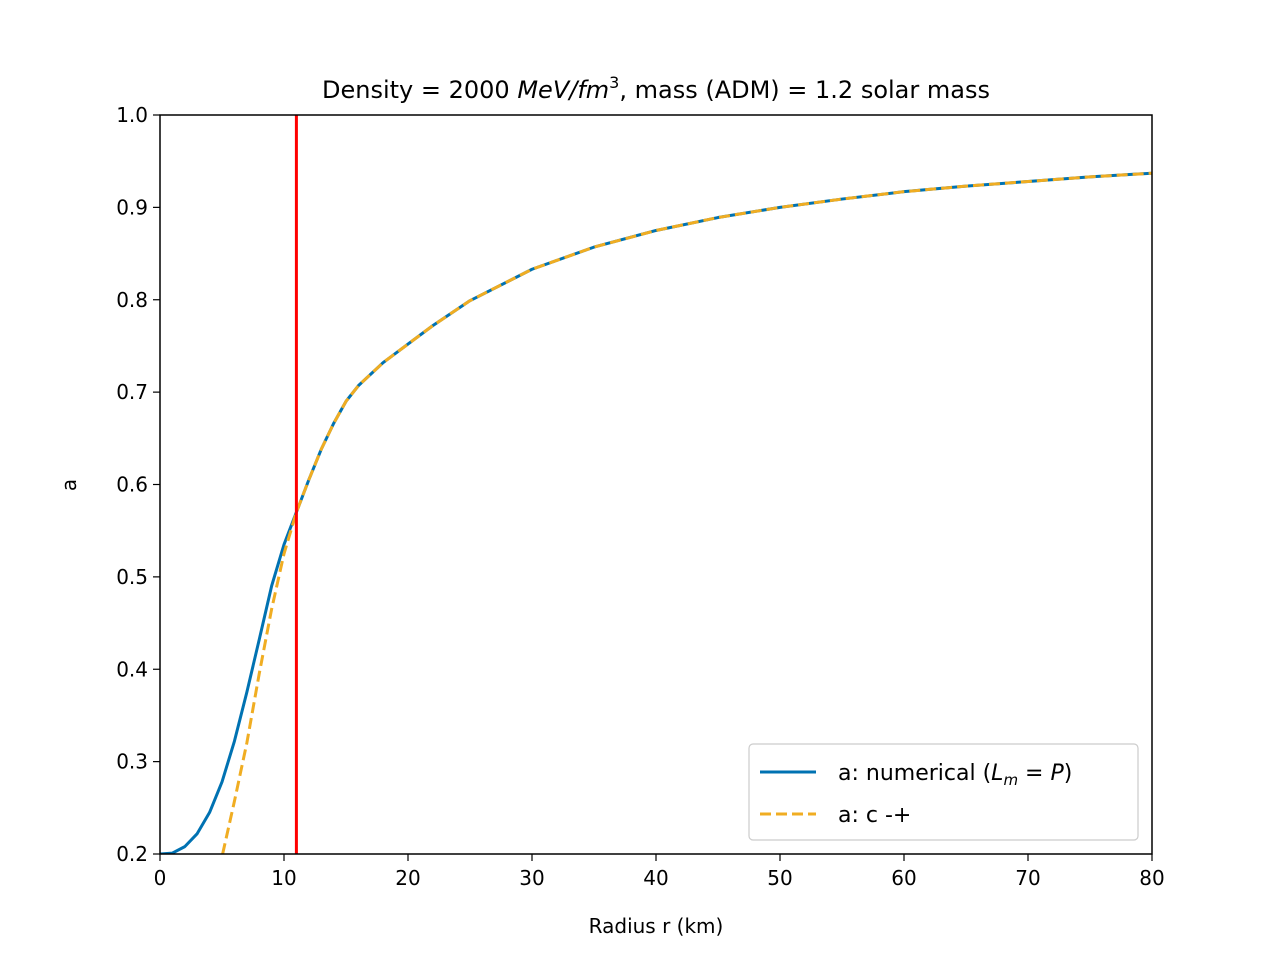 This screenshot has height=960, width=1280. What do you see at coordinates (903, 878) in the screenshot?
I see `x-tick-label: 60` at bounding box center [903, 878].